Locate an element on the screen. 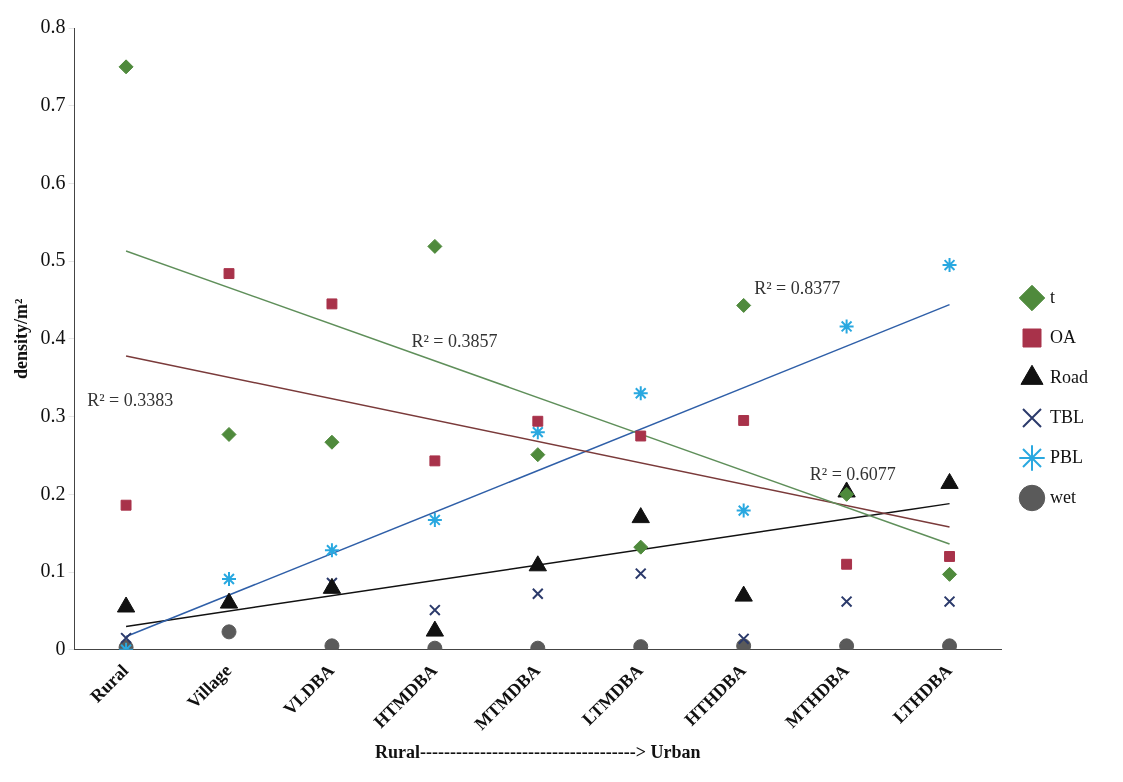 Image resolution: width=1123 pixels, height=782 pixels. y-tick-label: 0 is located at coordinates (60, 647).